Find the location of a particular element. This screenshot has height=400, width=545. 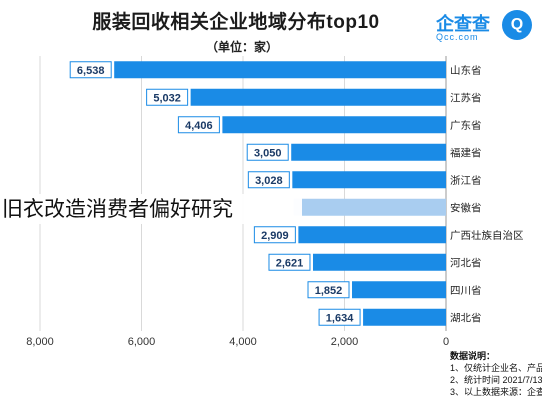

category-label-8: 四川省 is located at coordinates (466, 290).